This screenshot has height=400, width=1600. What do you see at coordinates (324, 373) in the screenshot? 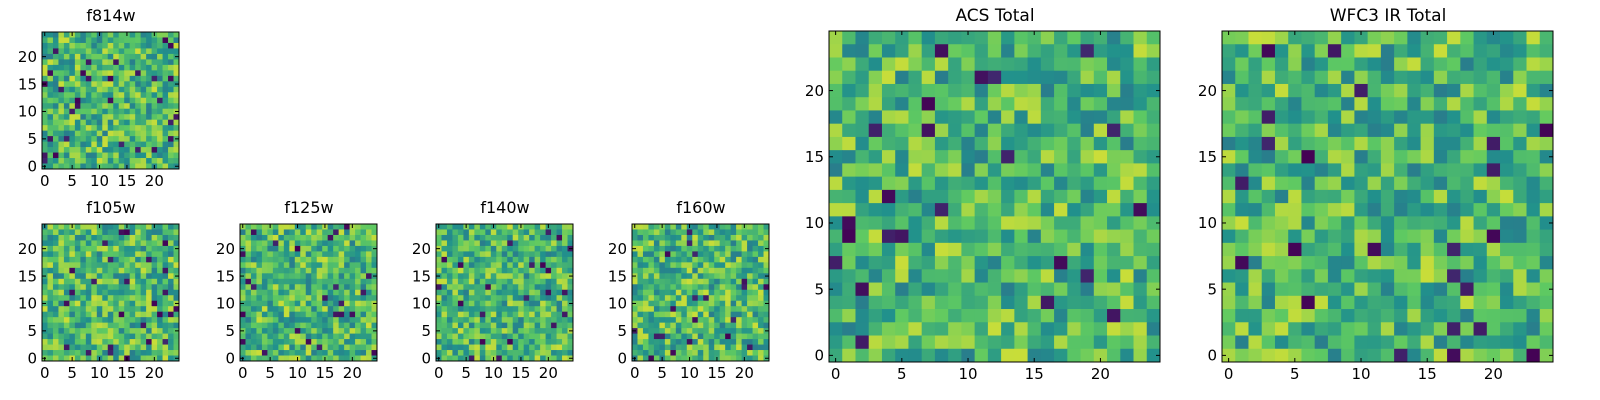
I see `x-tick-label: 15` at bounding box center [324, 373].